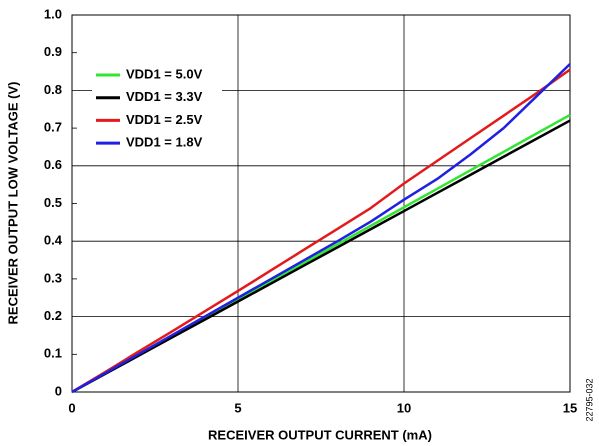 The height and width of the screenshot is (446, 599). I want to click on y-tick-label: 0.6, so click(53, 164).